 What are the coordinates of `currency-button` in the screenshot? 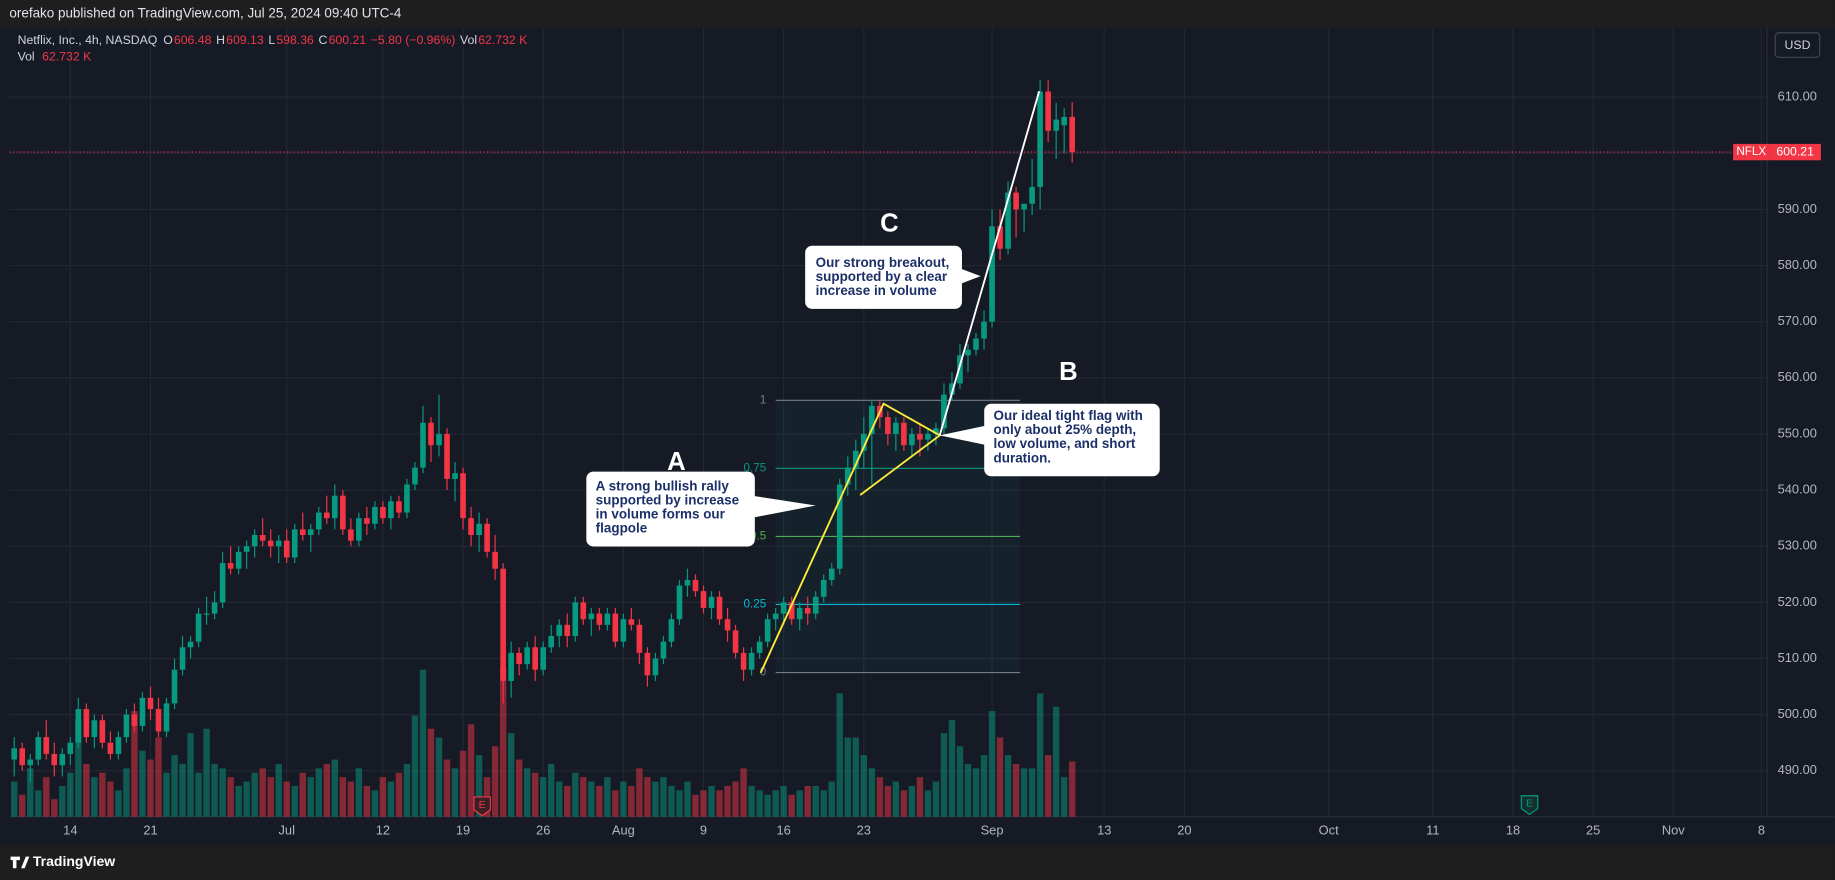 It's located at (1797, 45).